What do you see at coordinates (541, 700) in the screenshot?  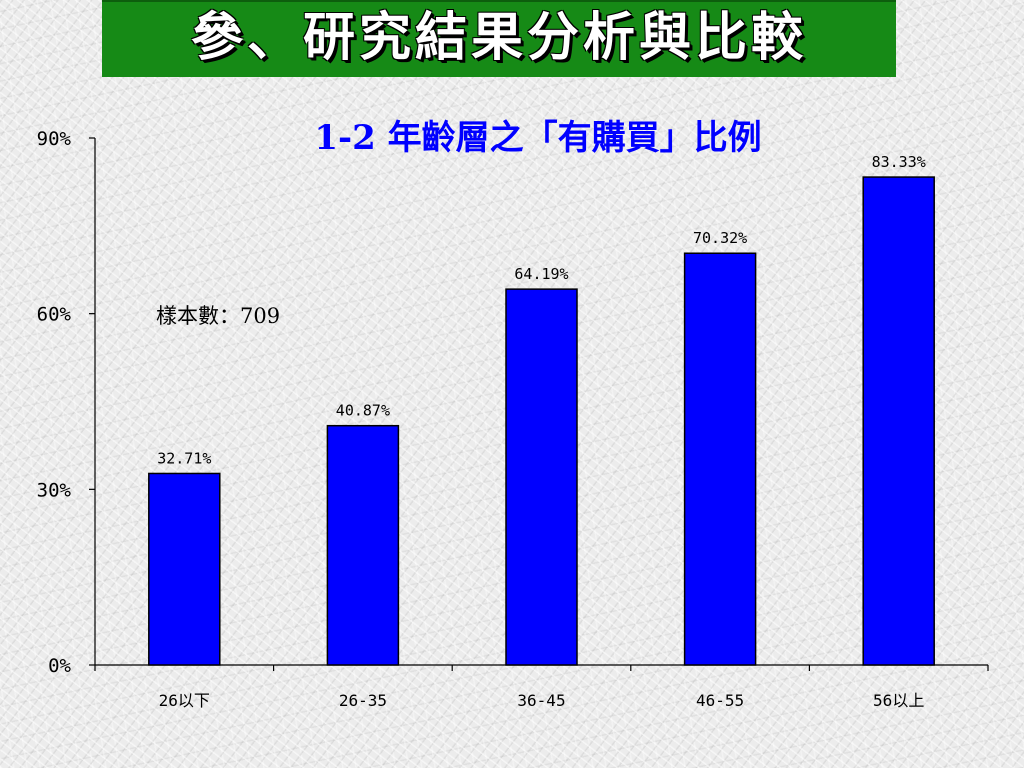 I see `category-label: 36-45` at bounding box center [541, 700].